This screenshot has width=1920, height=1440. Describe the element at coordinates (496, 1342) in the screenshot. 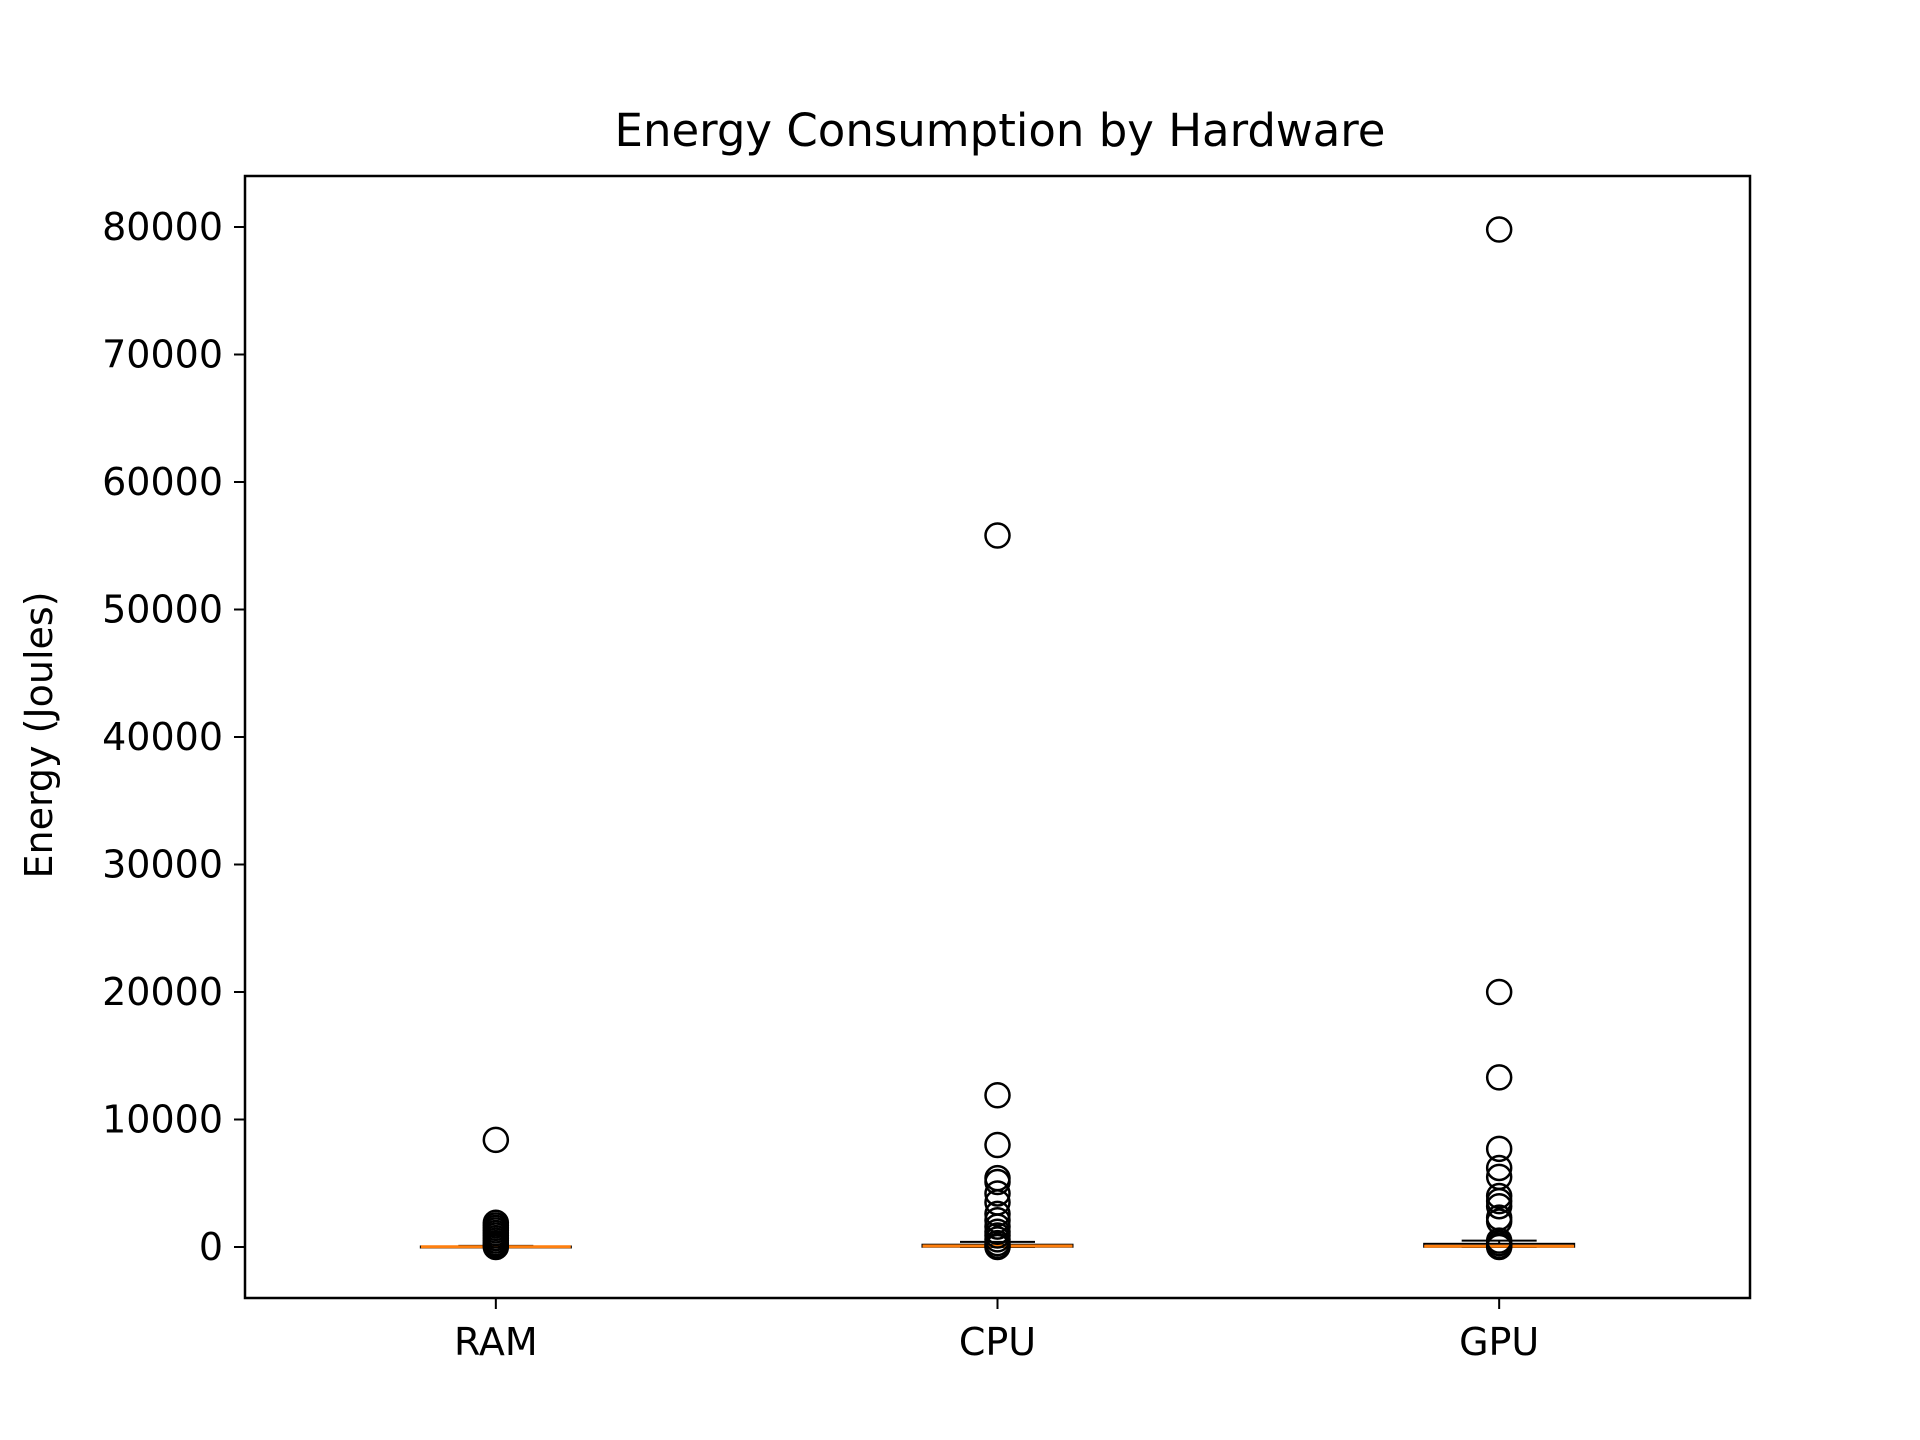

I see `x-tick-label: RAM` at that location.